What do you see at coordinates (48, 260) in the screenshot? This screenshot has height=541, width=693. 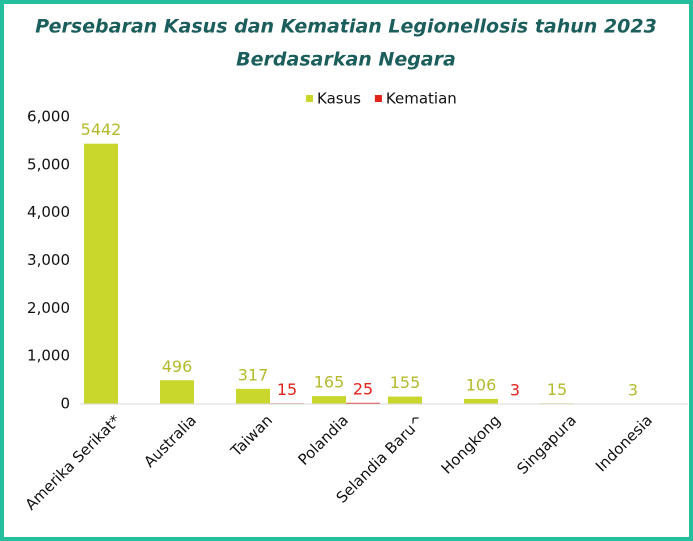 I see `y-tick-label: 3,000` at bounding box center [48, 260].